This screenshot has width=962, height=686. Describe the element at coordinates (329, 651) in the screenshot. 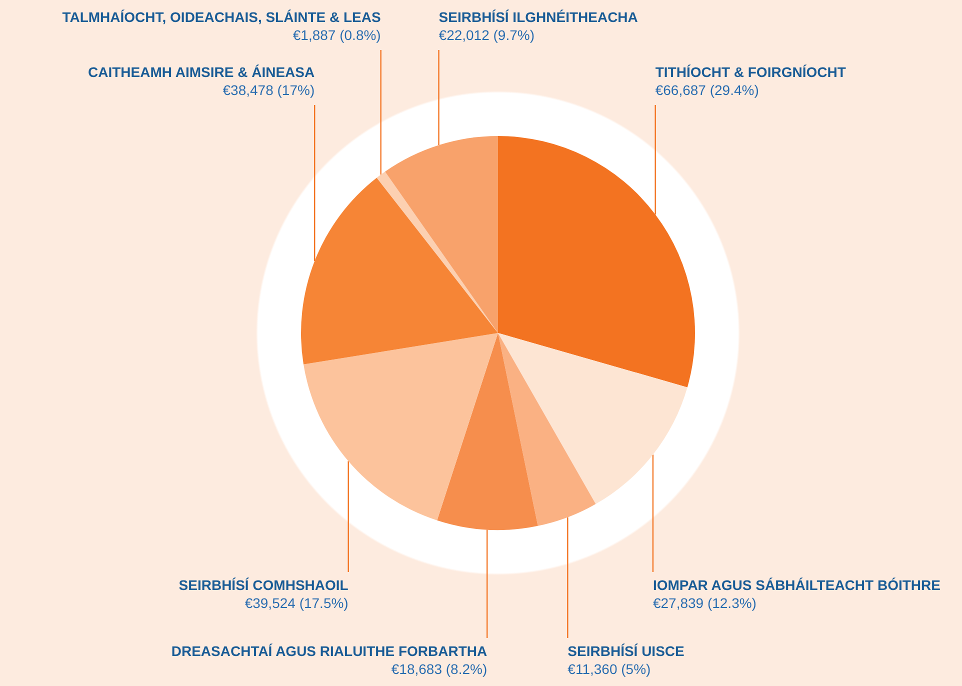

I see `slice-label: DREASACHTAÍ AGUS RIALUITHE FORBARTHA` at that location.